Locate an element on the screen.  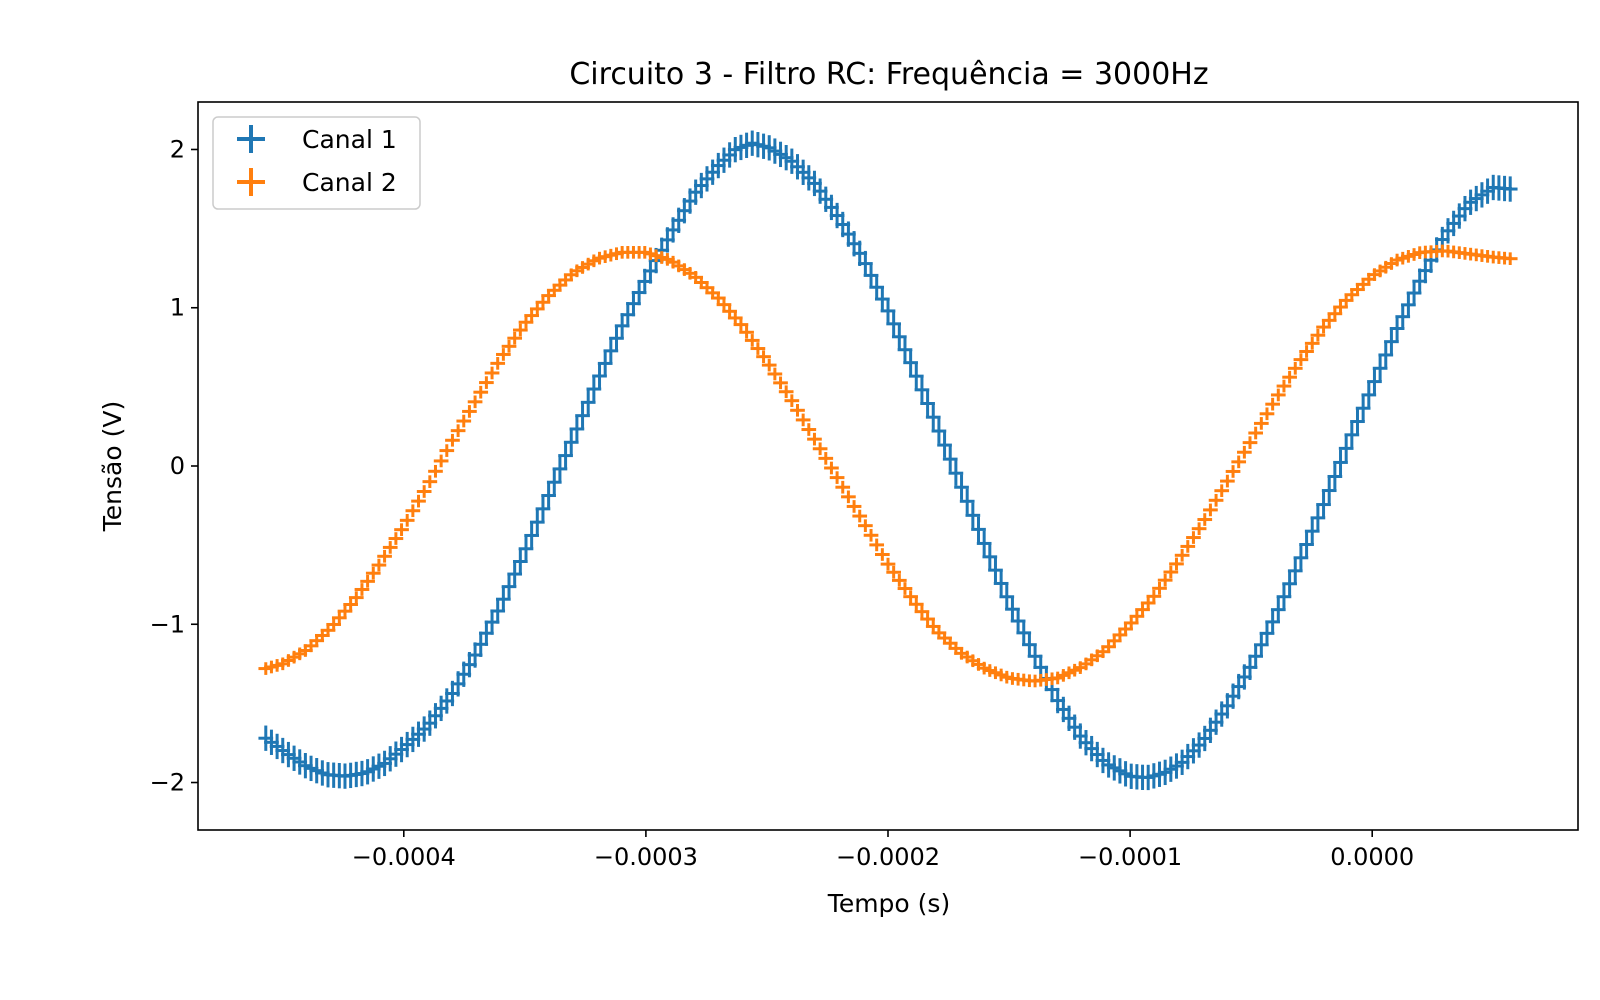
y-tick-label: 0 is located at coordinates (177, 466).